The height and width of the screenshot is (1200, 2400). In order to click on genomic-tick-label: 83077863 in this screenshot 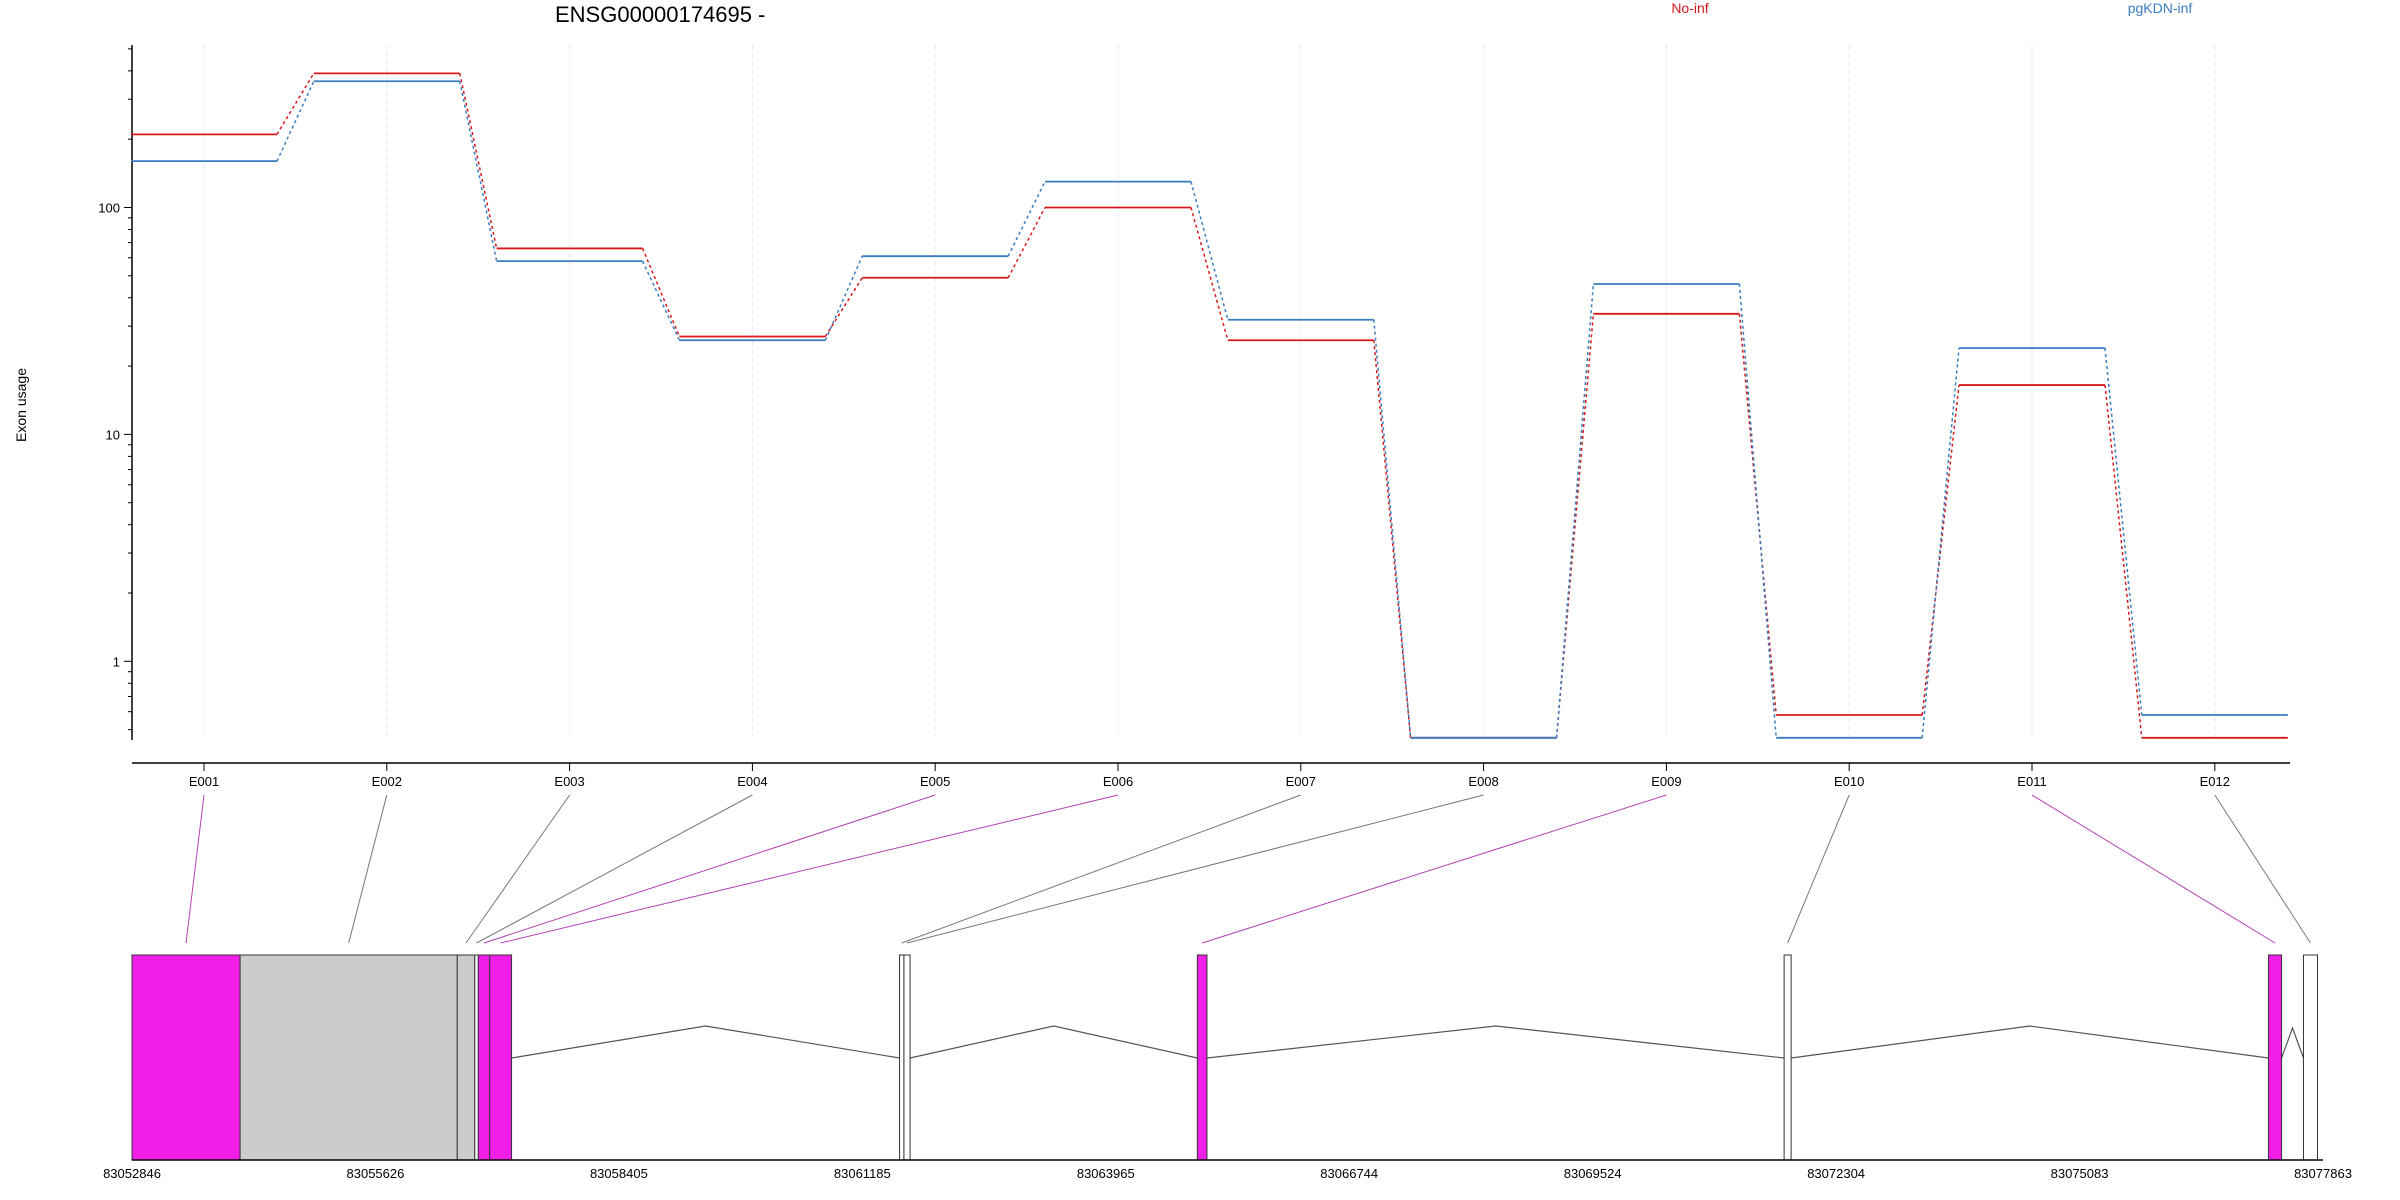, I will do `click(2323, 1173)`.